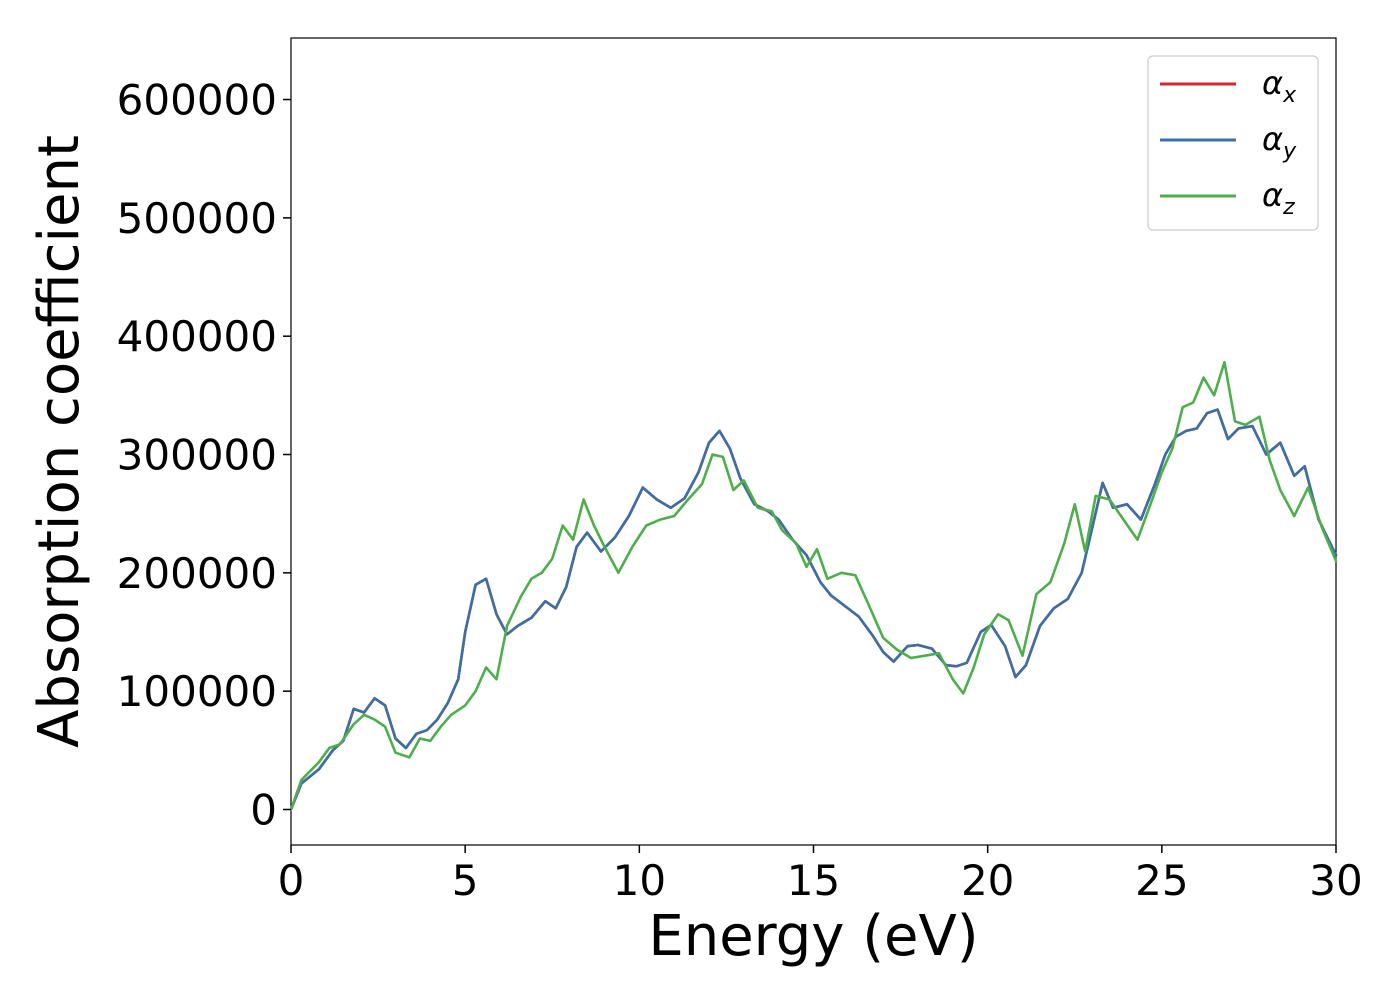 Image resolution: width=1400 pixels, height=1000 pixels. What do you see at coordinates (59, 441) in the screenshot?
I see `y-axis-title: Absorption coefficient` at bounding box center [59, 441].